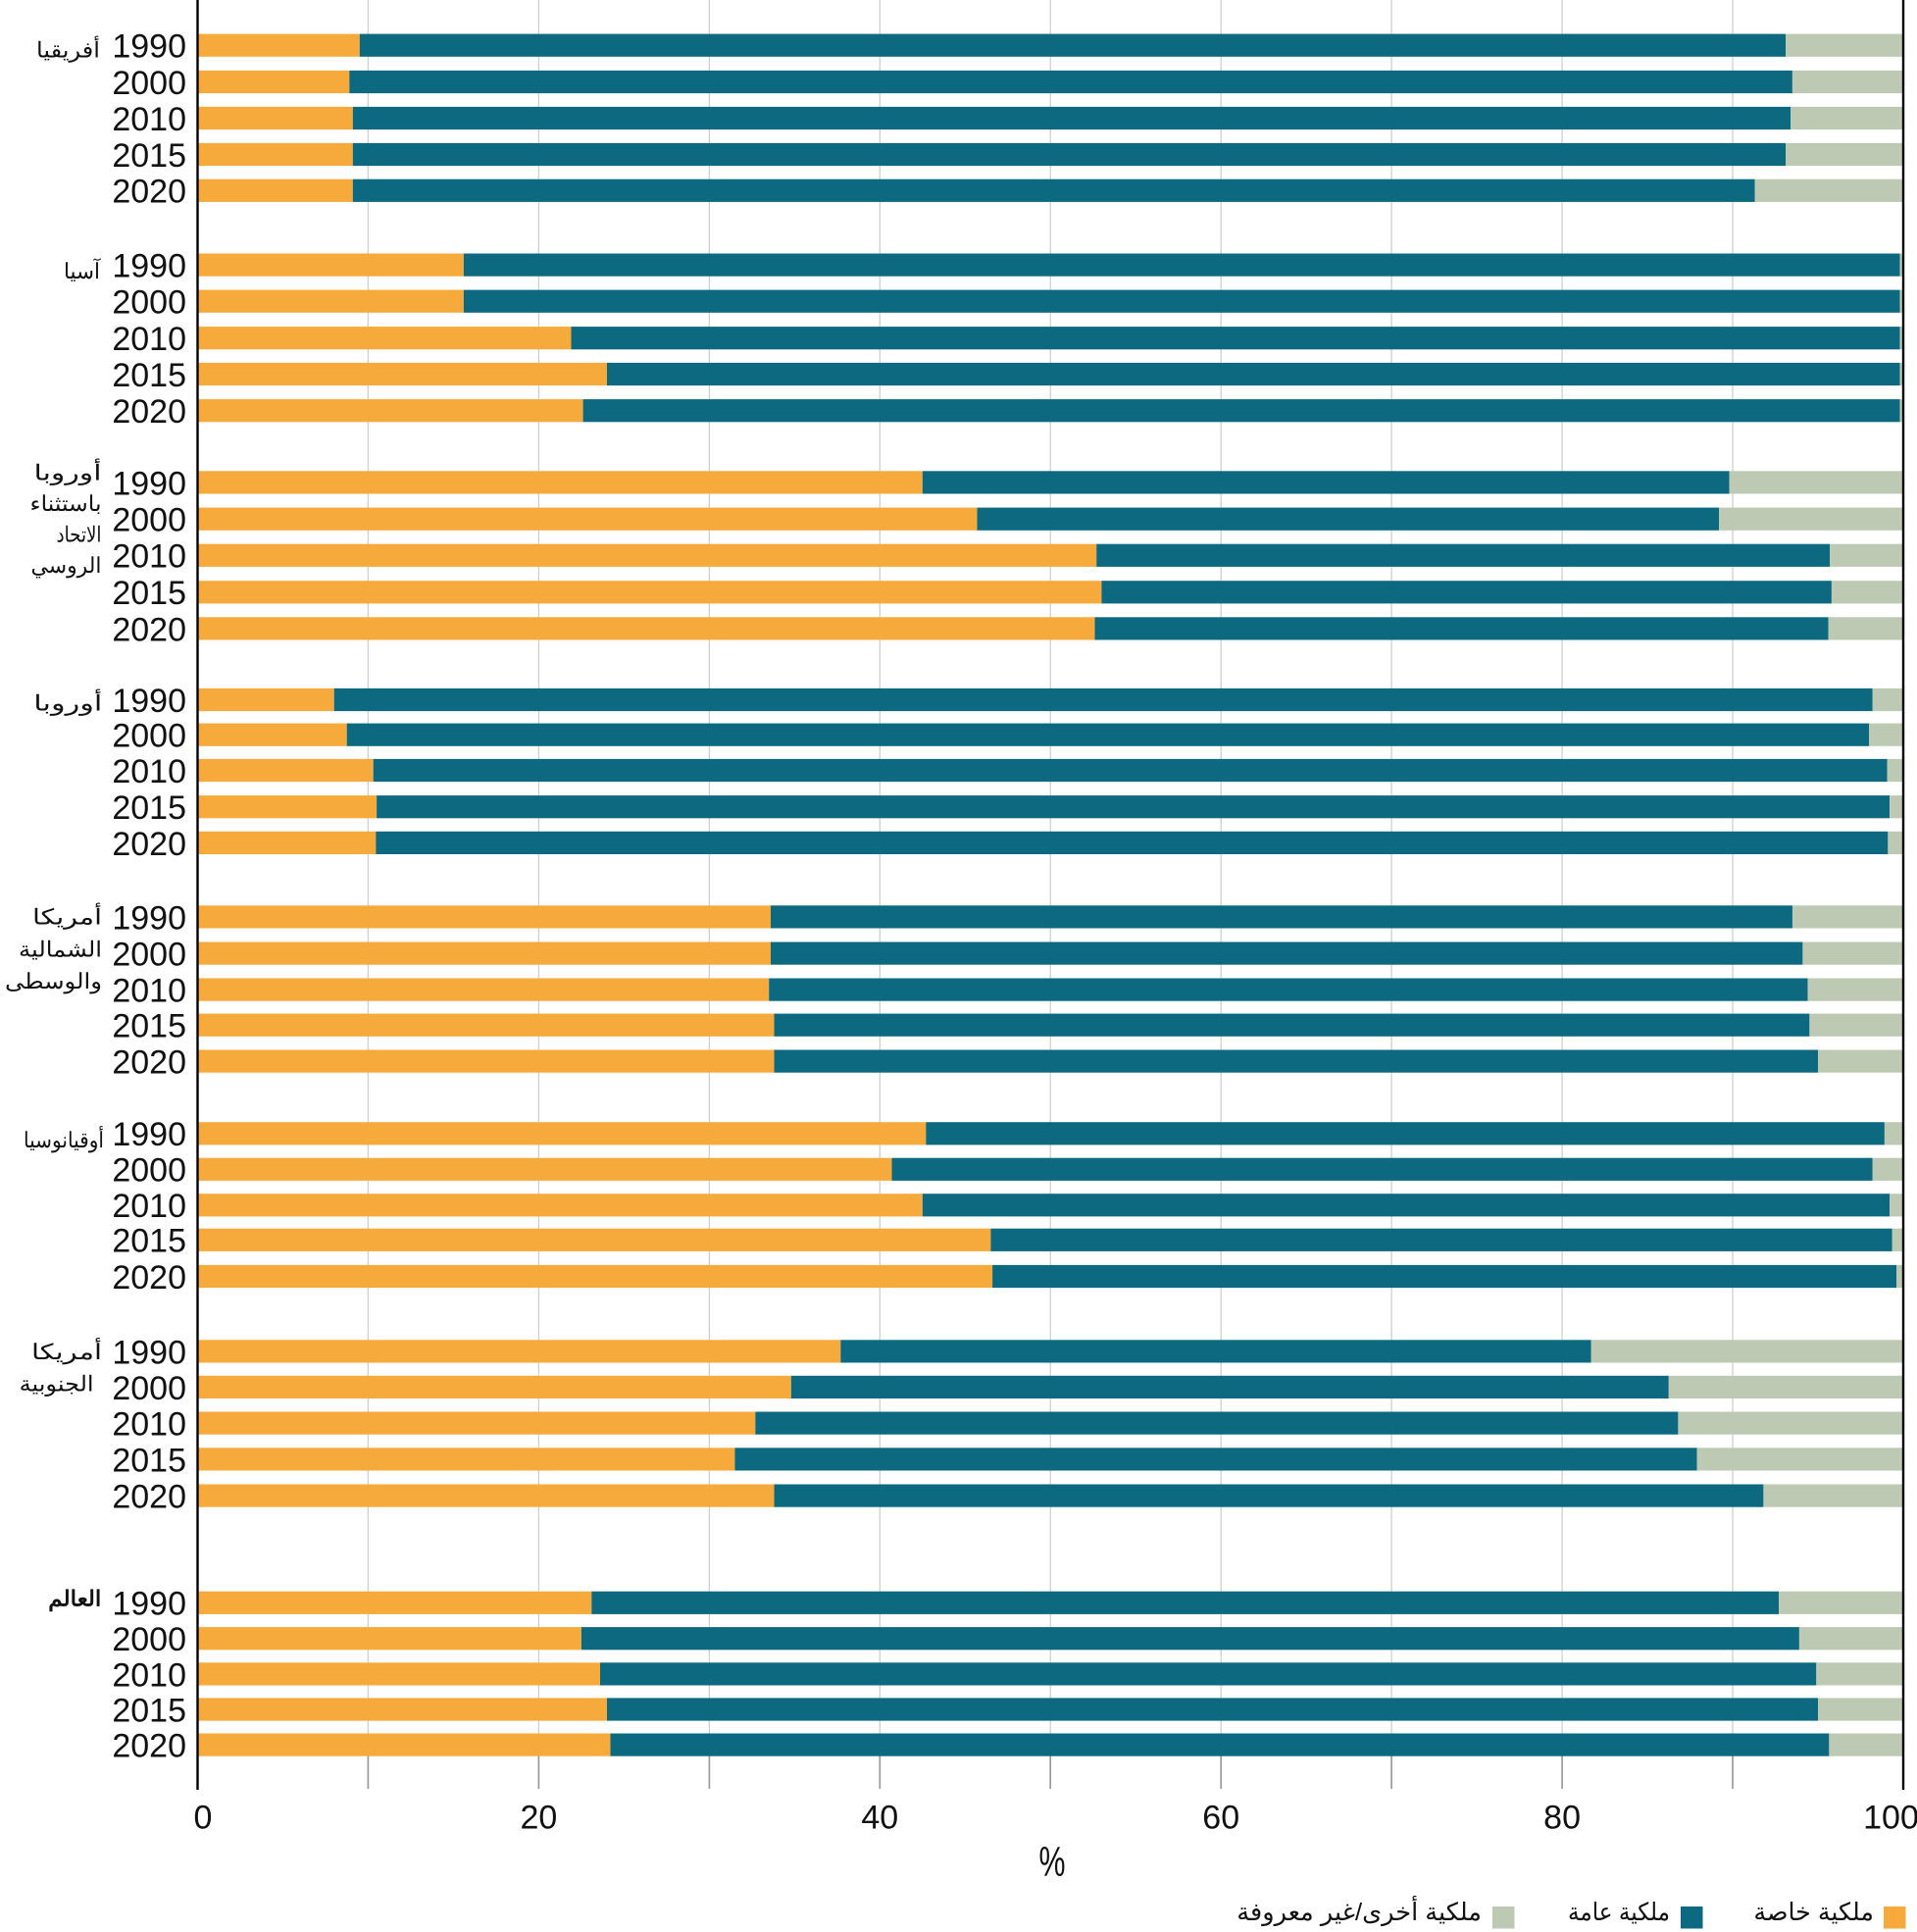 This screenshot has width=1917, height=1932. What do you see at coordinates (82, 271) in the screenshot?
I see `svg-text: آسيا` at bounding box center [82, 271].